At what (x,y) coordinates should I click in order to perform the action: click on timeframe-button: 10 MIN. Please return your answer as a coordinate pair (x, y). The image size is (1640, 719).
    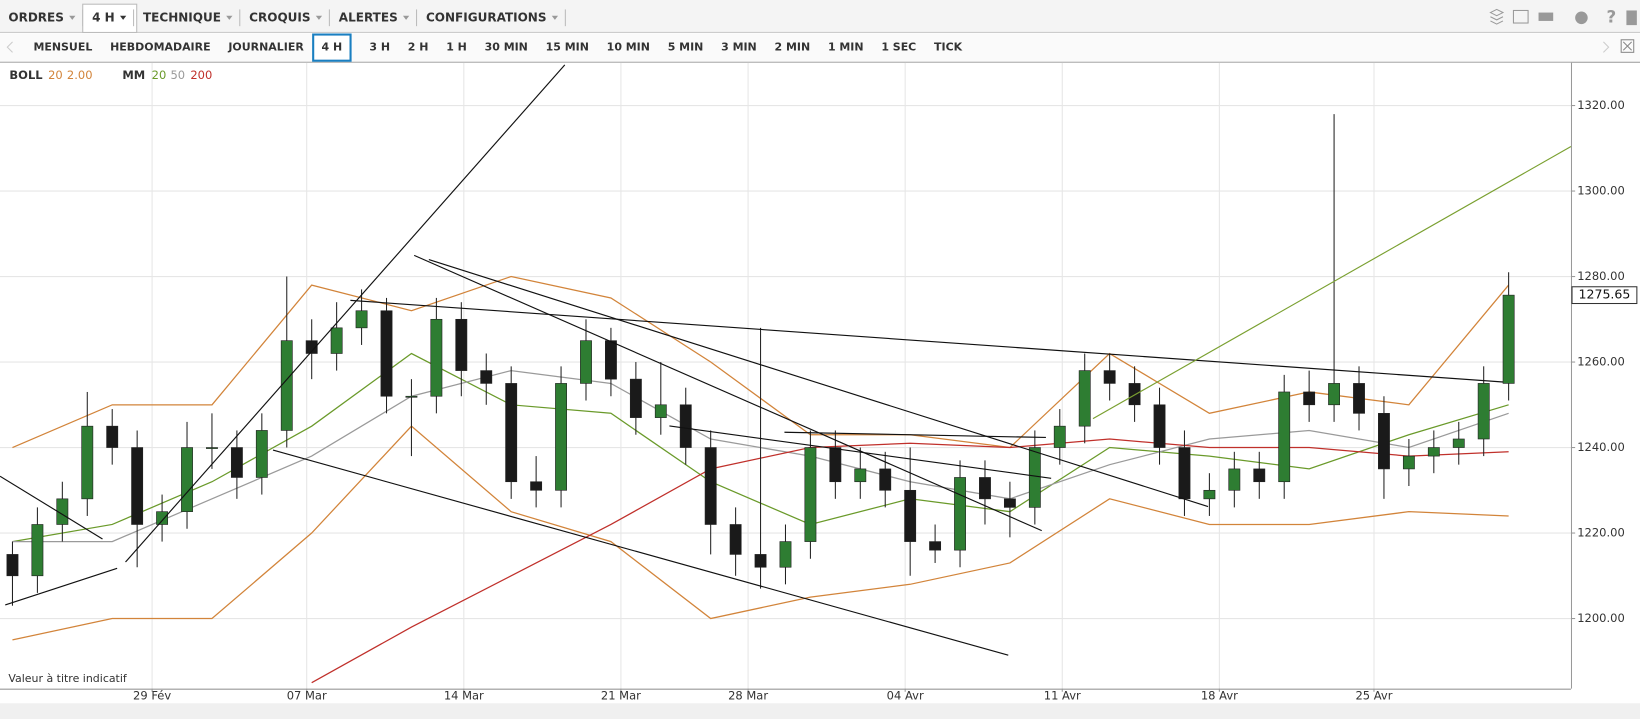
    Looking at the image, I should click on (628, 47).